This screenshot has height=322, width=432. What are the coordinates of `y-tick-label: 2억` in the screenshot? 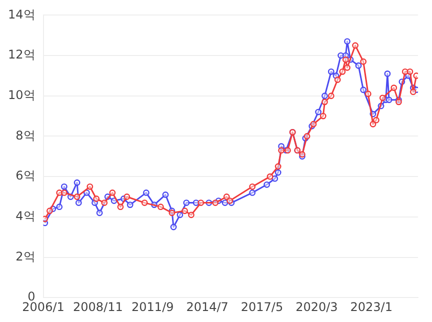 It's located at (26, 256).